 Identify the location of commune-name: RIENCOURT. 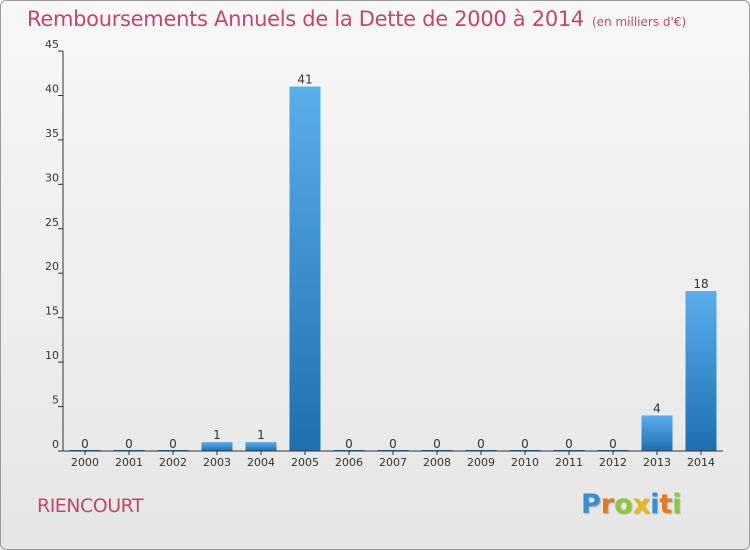
(90, 506).